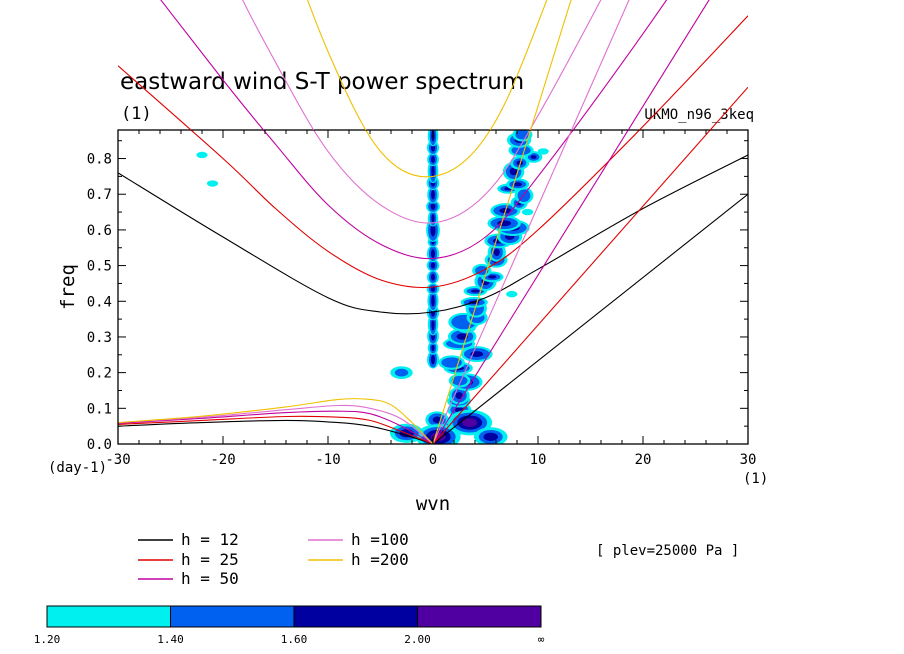 This screenshot has height=654, width=904. Describe the element at coordinates (99, 445) in the screenshot. I see `y-tick-label: 0.0` at that location.